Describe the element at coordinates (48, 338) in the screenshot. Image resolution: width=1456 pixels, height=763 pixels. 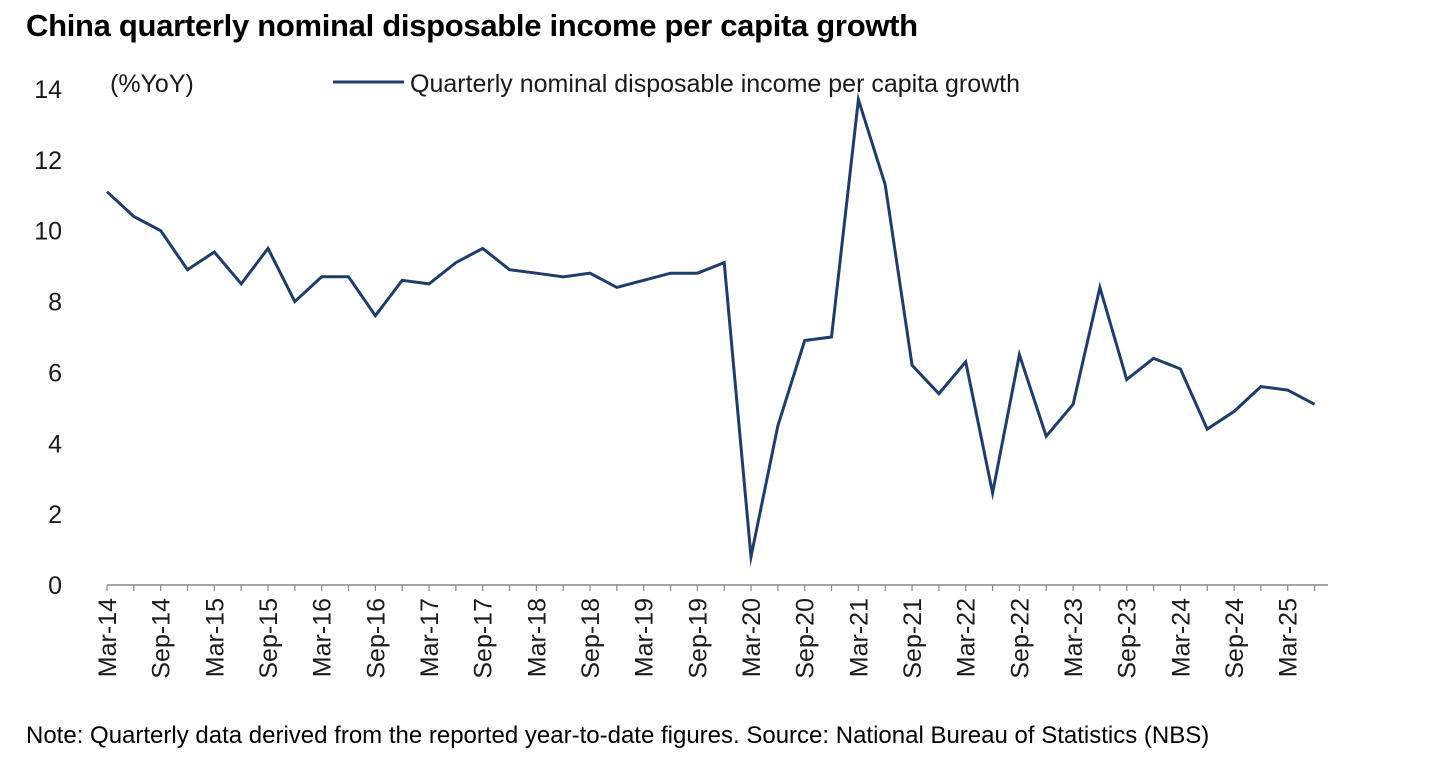
I see `y-axis: 0 2 4 6 8 10 12 14` at that location.